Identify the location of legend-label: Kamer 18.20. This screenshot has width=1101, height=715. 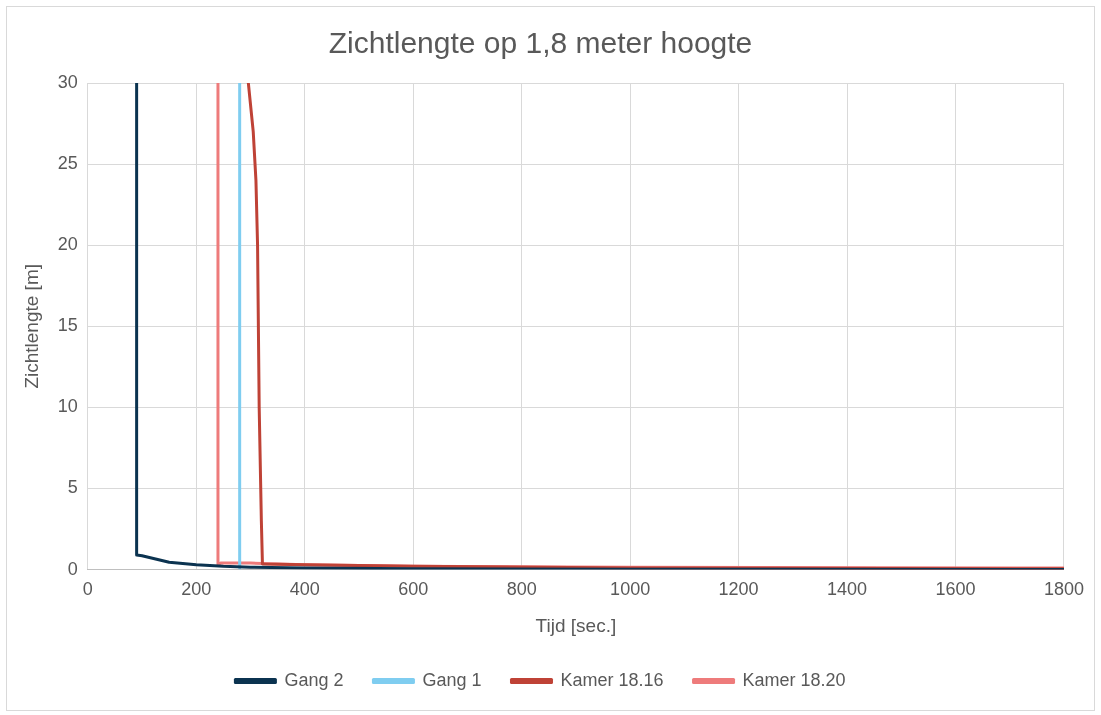
(794, 679).